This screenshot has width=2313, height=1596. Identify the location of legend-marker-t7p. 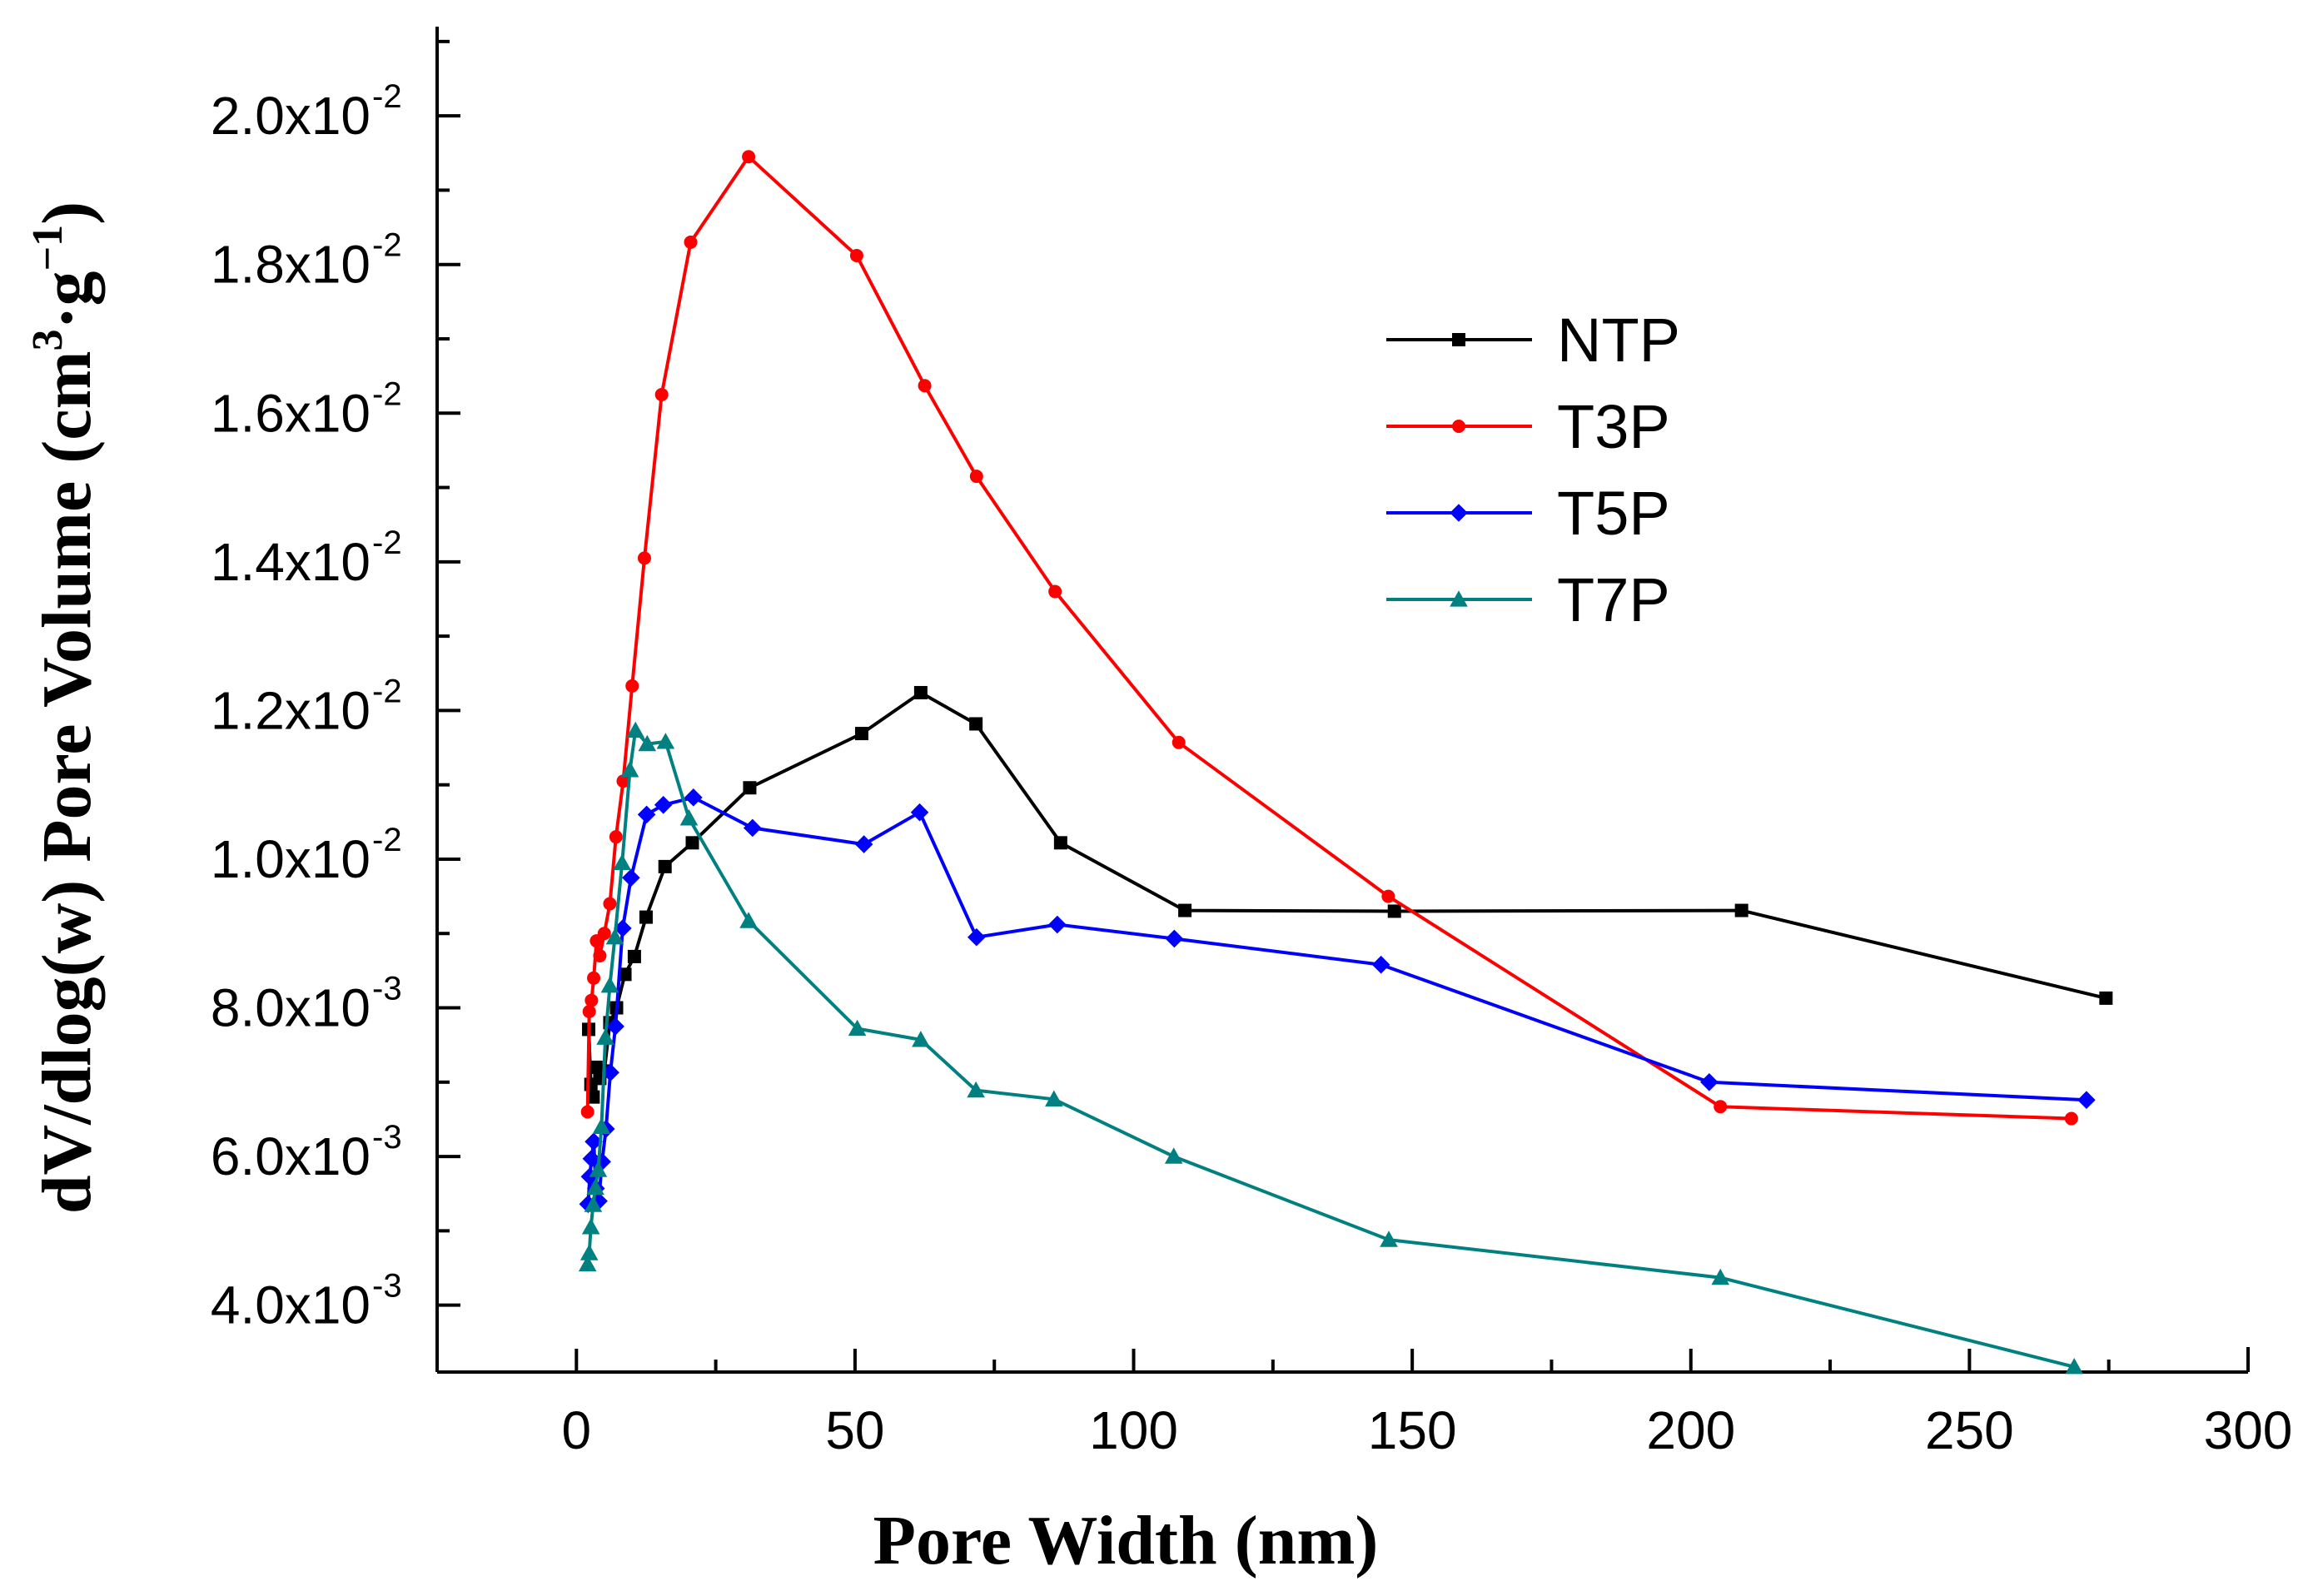
(1459, 598).